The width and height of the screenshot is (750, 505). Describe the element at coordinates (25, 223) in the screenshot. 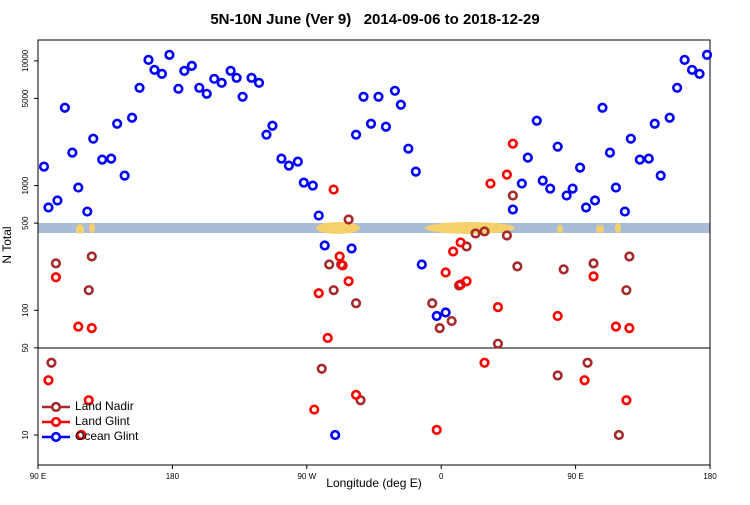

I see `y-tick-label: 500` at that location.